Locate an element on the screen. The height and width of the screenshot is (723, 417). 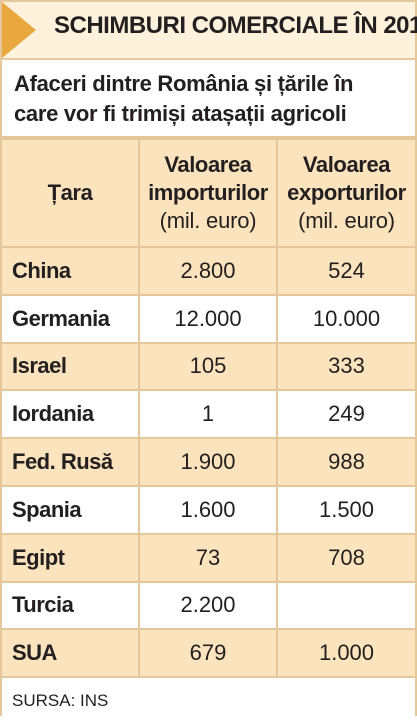
cell-exports: 1.500 is located at coordinates (345, 509).